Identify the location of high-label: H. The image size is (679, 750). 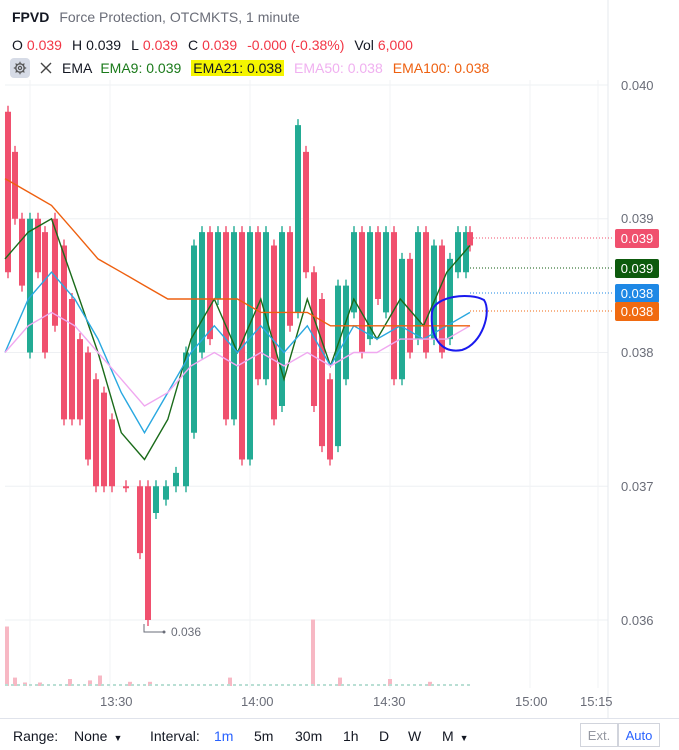
(77, 45).